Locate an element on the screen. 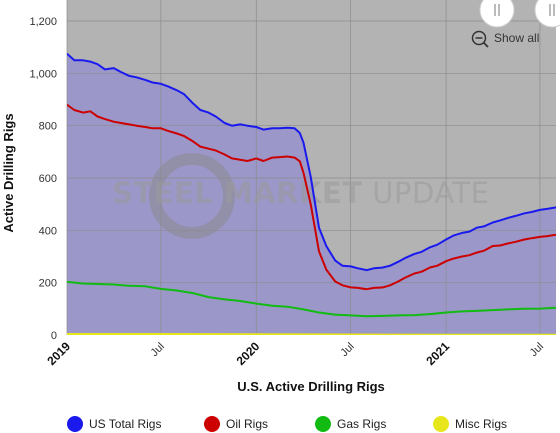  legend-item: Gas Rigs is located at coordinates (350, 424).